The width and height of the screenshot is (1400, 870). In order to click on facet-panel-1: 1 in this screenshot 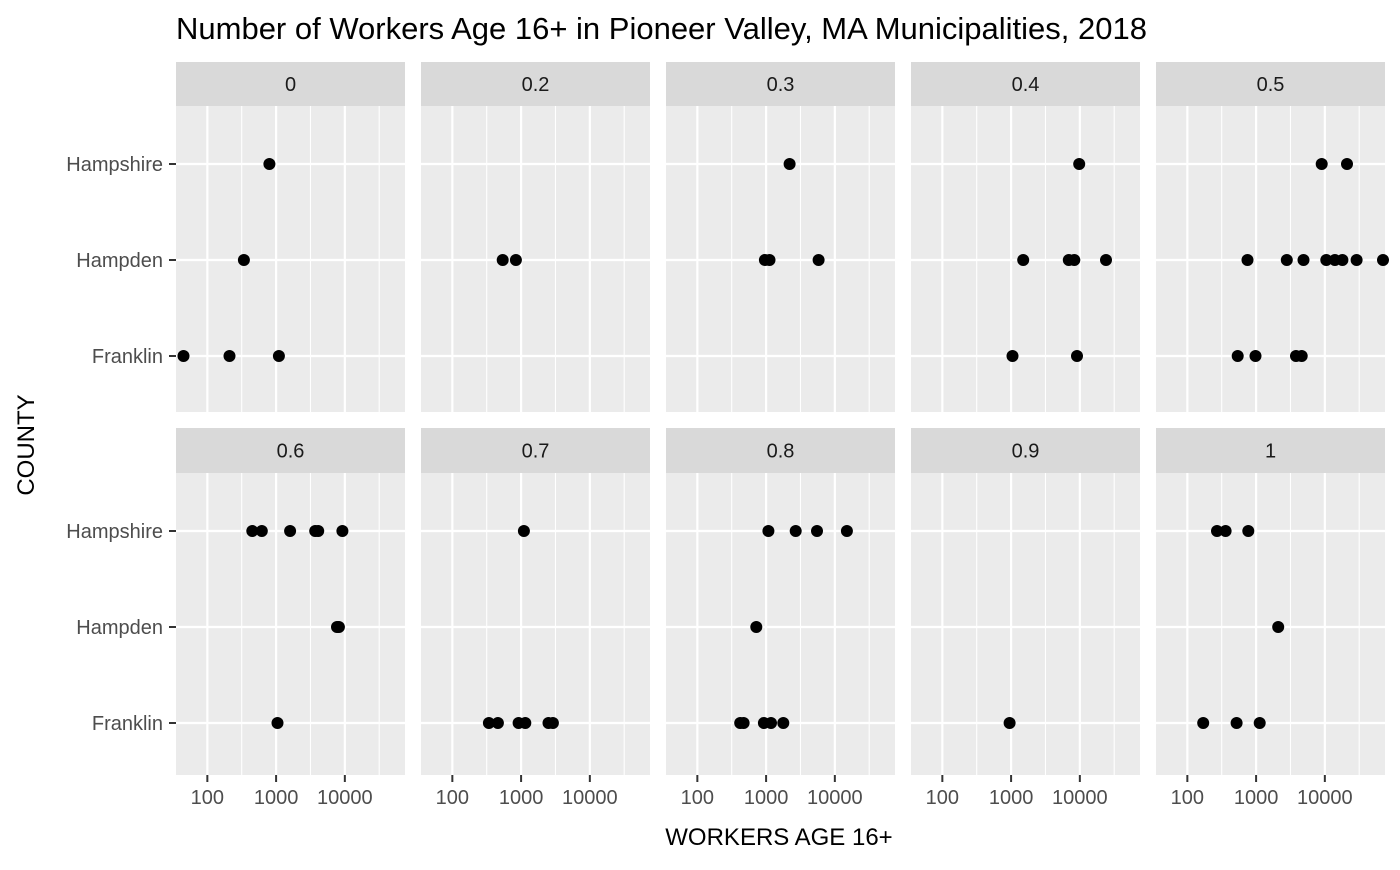, I will do `click(1270, 601)`.